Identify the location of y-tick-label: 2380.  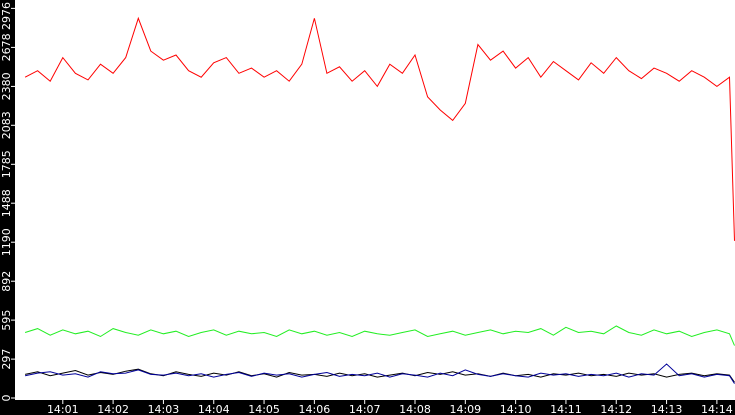
(6, 86).